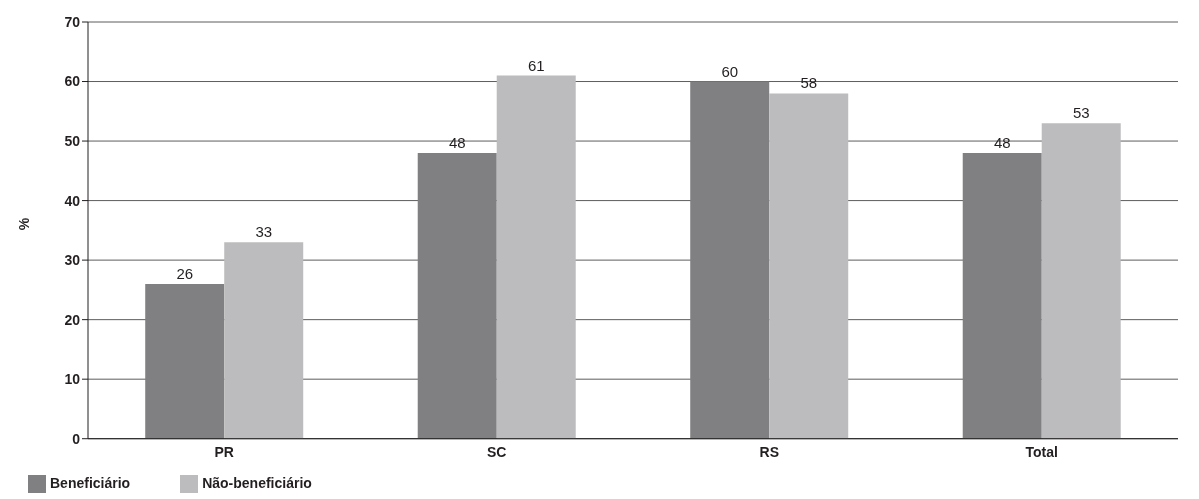 Image resolution: width=1199 pixels, height=499 pixels. I want to click on y-axis-title: %, so click(23, 224).